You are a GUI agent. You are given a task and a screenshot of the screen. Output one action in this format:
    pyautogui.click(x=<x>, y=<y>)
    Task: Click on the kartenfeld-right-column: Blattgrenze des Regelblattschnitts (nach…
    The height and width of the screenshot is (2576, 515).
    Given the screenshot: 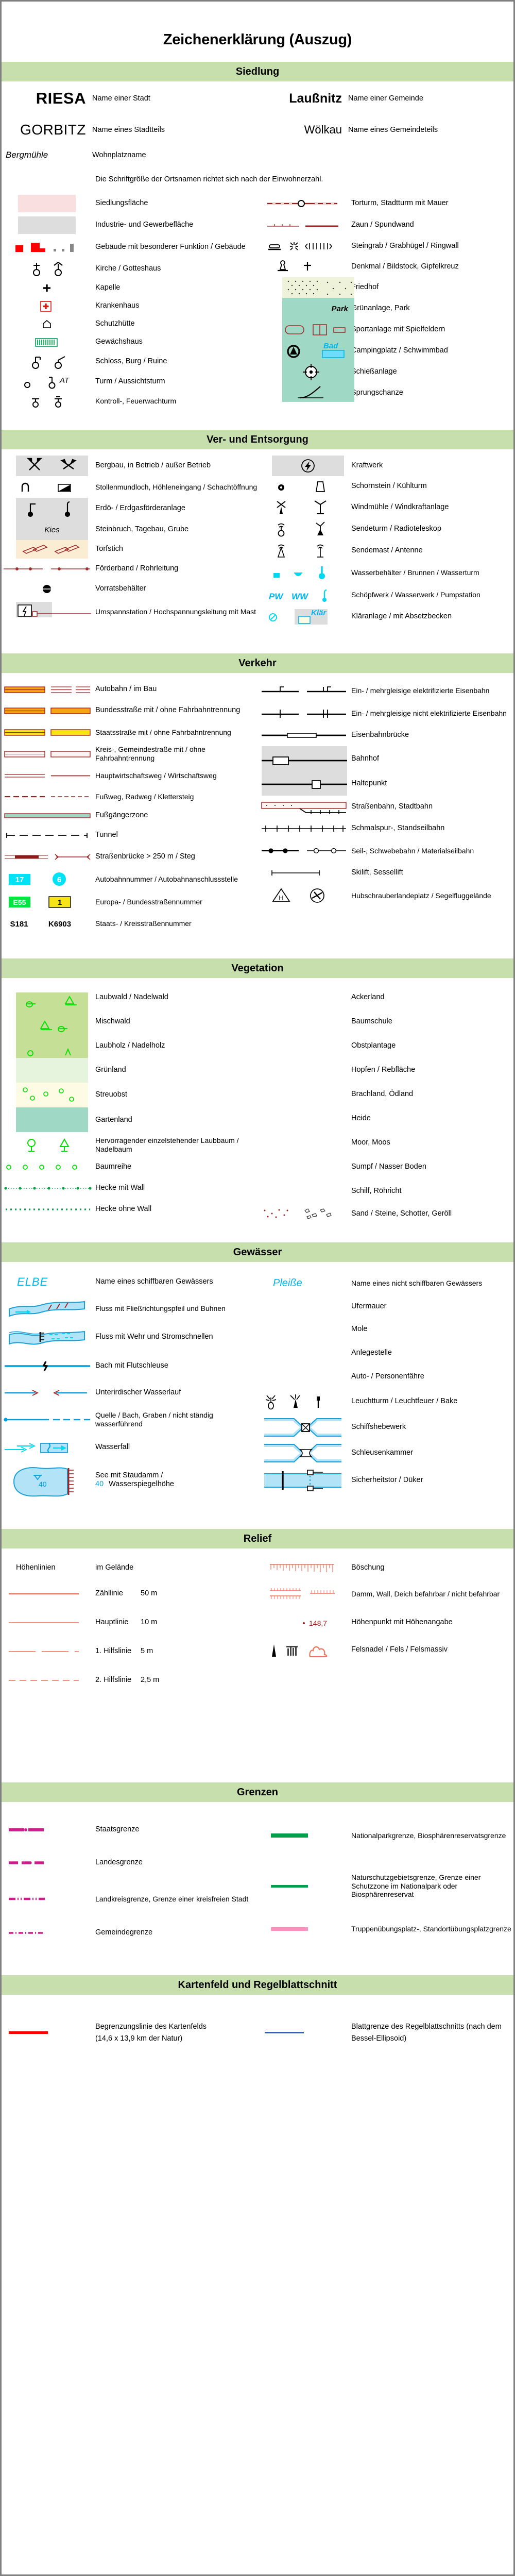 What is the action you would take?
    pyautogui.click(x=385, y=2032)
    